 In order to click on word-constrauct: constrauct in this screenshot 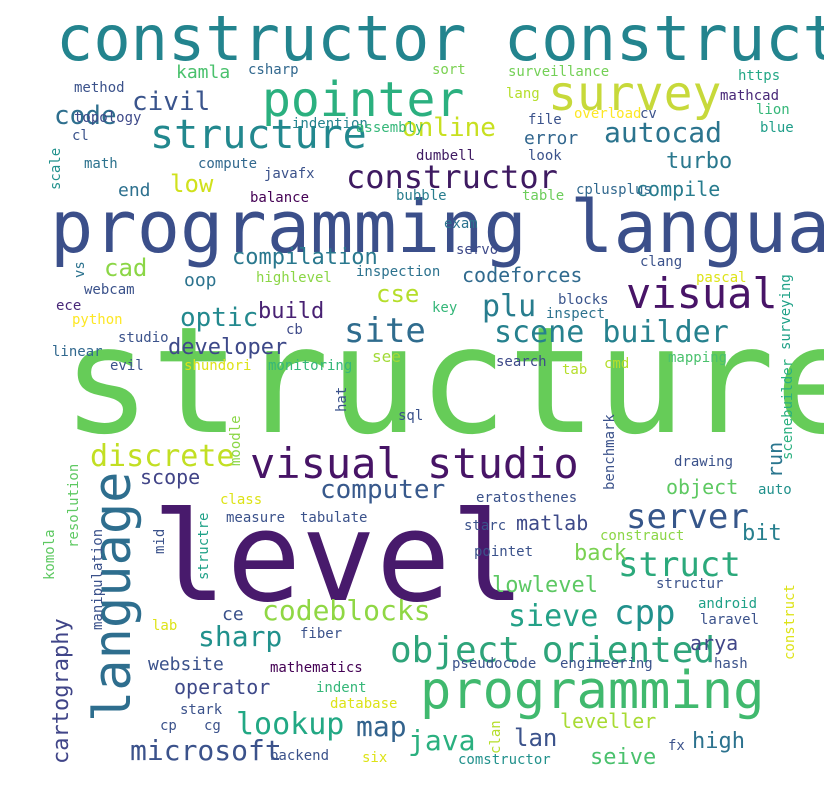, I will do `click(642, 536)`.